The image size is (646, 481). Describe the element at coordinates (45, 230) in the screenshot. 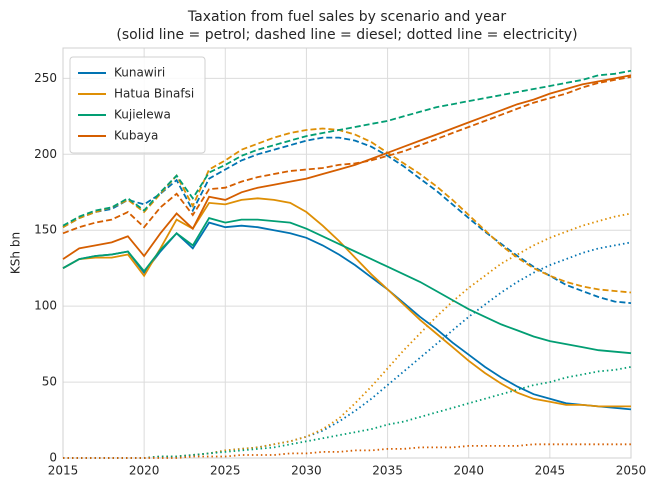

I see `y-tick-label: 150` at that location.